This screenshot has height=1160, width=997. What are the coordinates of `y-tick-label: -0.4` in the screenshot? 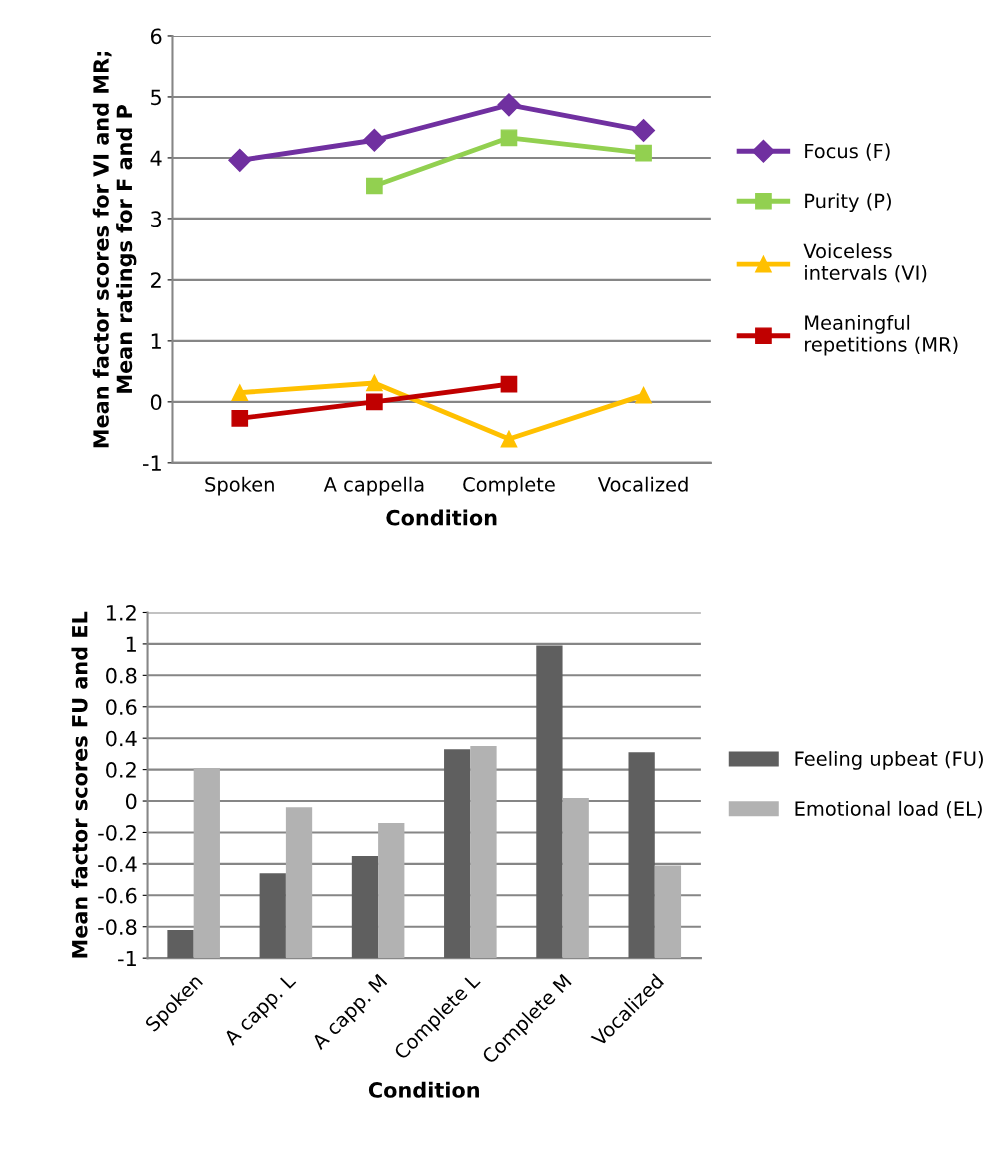 It's located at (117, 864).